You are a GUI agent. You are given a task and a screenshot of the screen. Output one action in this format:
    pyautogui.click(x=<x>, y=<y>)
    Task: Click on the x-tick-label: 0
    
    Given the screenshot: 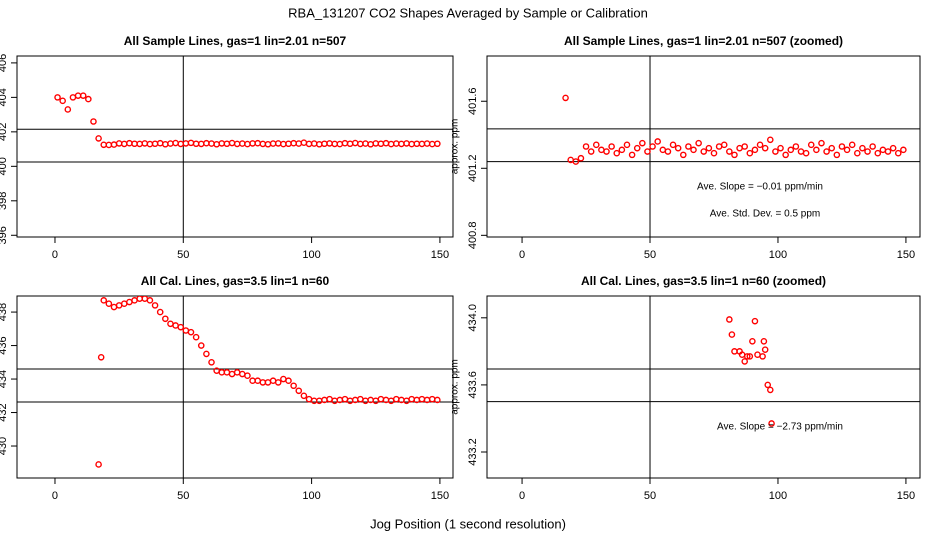 What is the action you would take?
    pyautogui.click(x=522, y=255)
    